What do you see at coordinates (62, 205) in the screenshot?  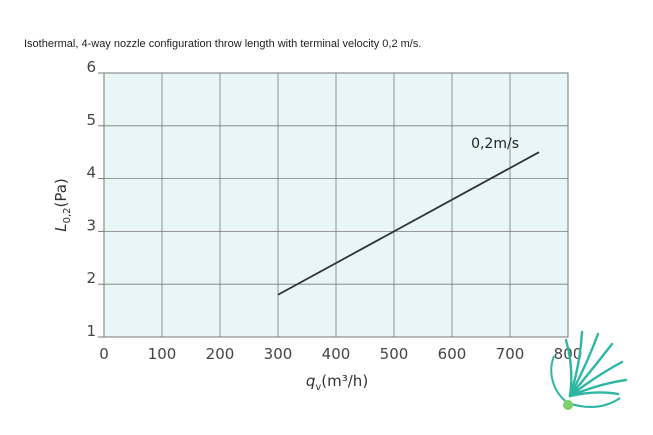 I see `y-axis-label: L0,2(Pa)` at bounding box center [62, 205].